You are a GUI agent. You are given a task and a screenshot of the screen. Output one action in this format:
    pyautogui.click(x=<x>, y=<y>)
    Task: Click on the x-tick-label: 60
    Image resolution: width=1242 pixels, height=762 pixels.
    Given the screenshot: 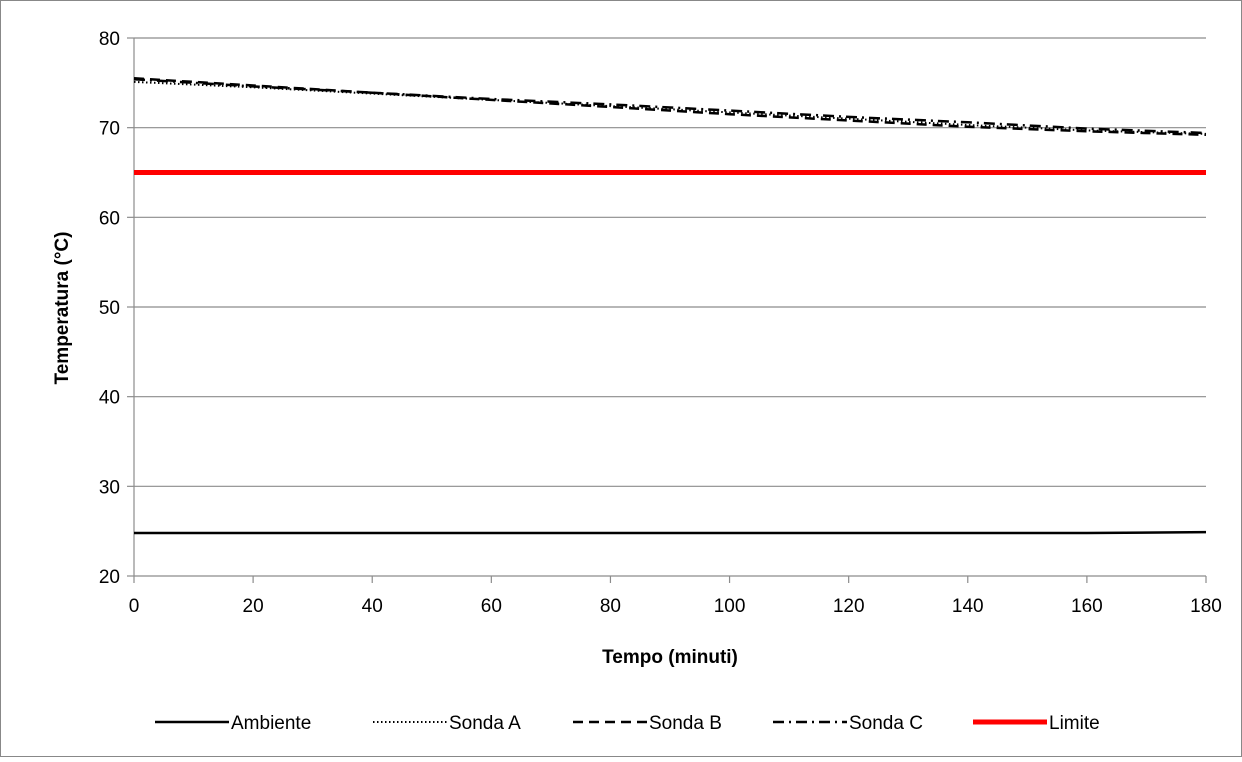 What is the action you would take?
    pyautogui.click(x=491, y=606)
    